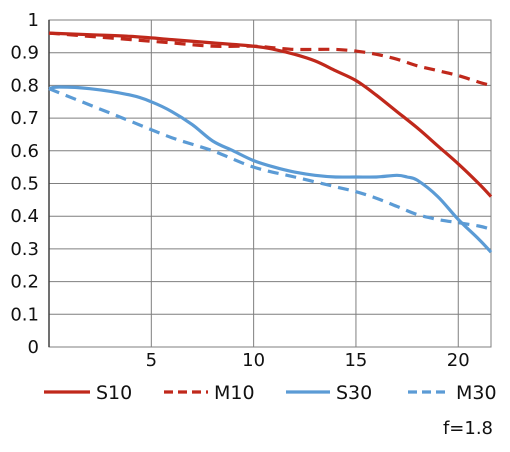 The height and width of the screenshot is (452, 510). I want to click on y-tick-label: 1, so click(33, 20).